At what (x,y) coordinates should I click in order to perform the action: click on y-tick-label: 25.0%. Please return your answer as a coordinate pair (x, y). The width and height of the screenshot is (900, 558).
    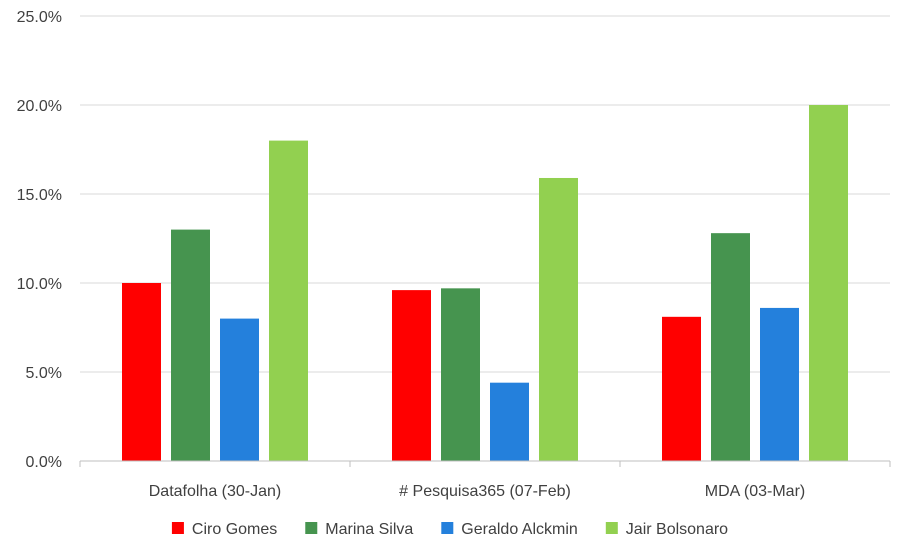
    Looking at the image, I should click on (39, 17).